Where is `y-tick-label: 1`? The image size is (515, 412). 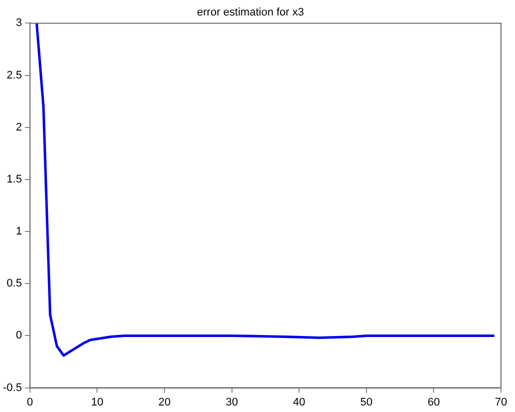 y-tick-label: 1 is located at coordinates (19, 232).